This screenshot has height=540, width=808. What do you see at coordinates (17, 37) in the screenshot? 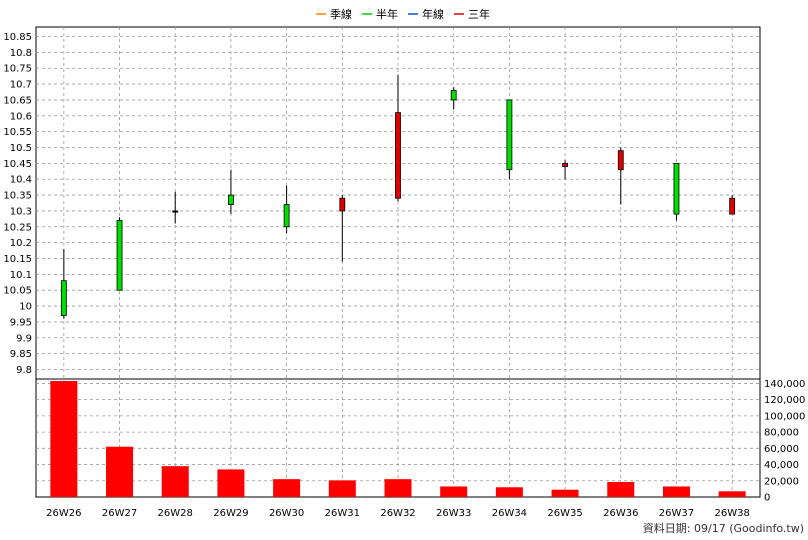
I see `price-tick-label: 10.85` at bounding box center [17, 37].